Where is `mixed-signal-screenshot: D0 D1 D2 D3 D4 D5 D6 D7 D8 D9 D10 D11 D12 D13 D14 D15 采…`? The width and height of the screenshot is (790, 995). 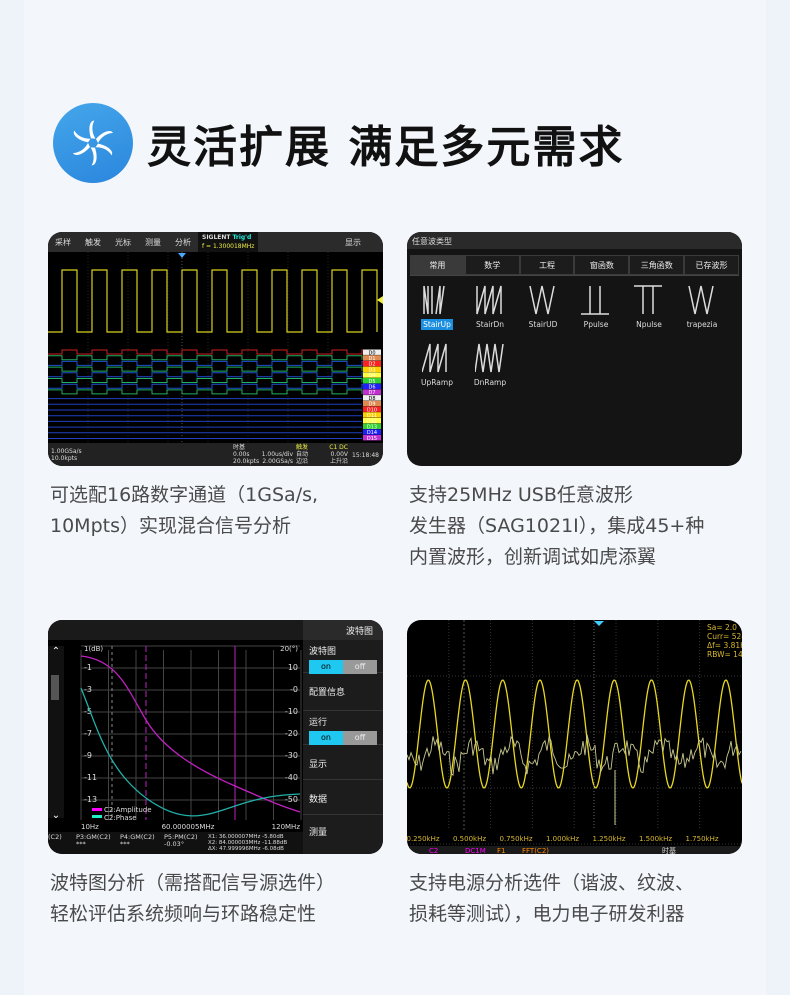
mixed-signal-screenshot: D0 D1 D2 D3 D4 D5 D6 D7 D8 D9 D10 D11 D12 D13 D14 D15 采… is located at coordinates (215, 349).